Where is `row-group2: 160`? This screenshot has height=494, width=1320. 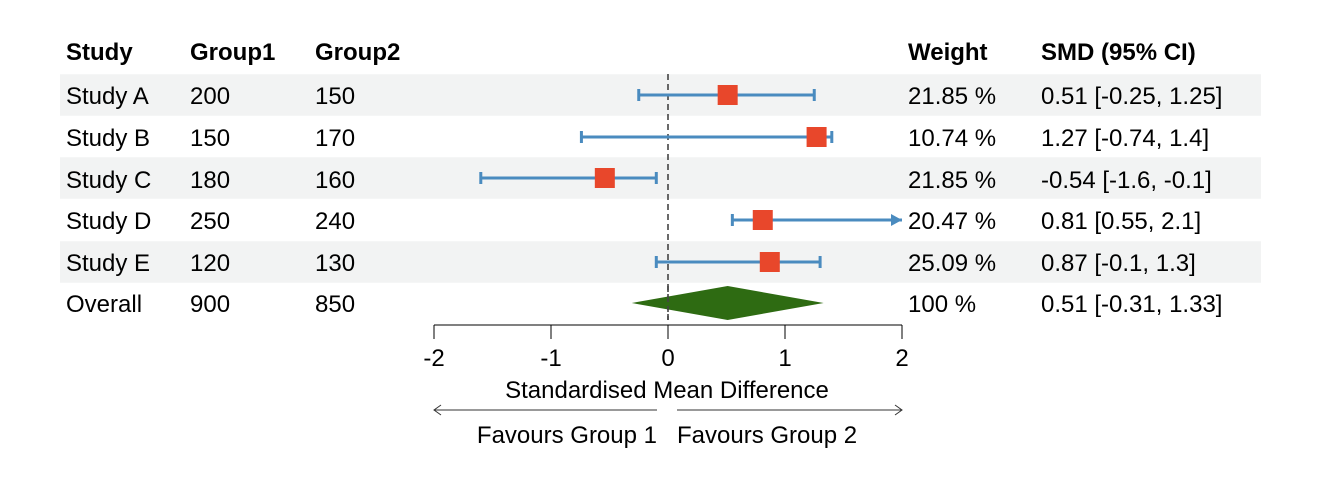
row-group2: 160 is located at coordinates (335, 180).